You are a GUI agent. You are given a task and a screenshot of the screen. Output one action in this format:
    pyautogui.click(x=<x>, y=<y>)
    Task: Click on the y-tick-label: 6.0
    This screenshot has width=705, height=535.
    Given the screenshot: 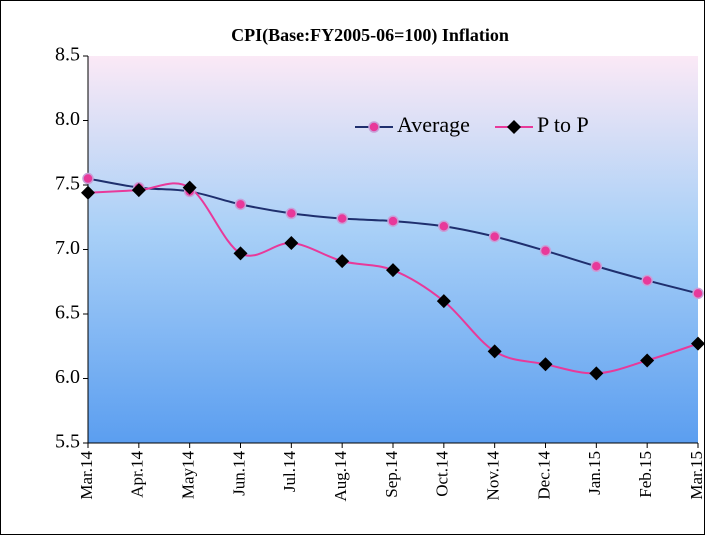 What is the action you would take?
    pyautogui.click(x=67, y=377)
    